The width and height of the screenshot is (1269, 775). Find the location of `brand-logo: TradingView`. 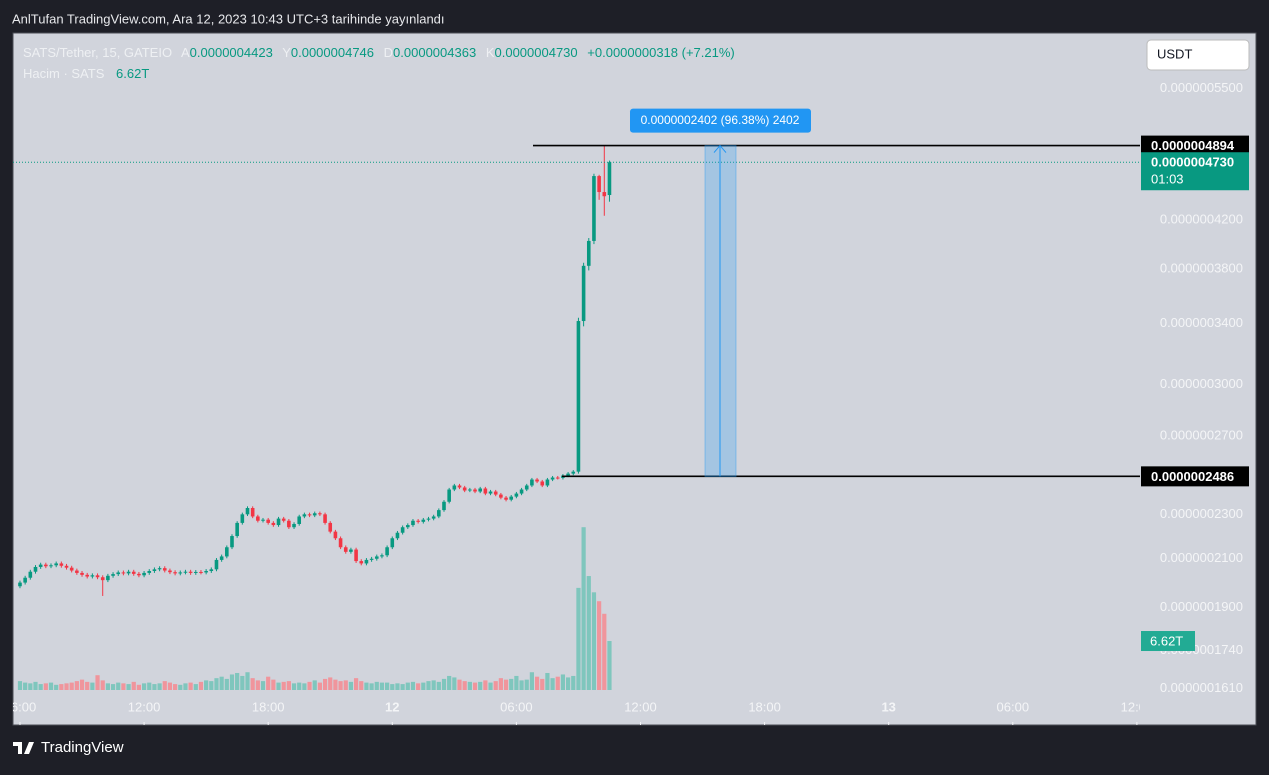

brand-logo: TradingView is located at coordinates (68, 747).